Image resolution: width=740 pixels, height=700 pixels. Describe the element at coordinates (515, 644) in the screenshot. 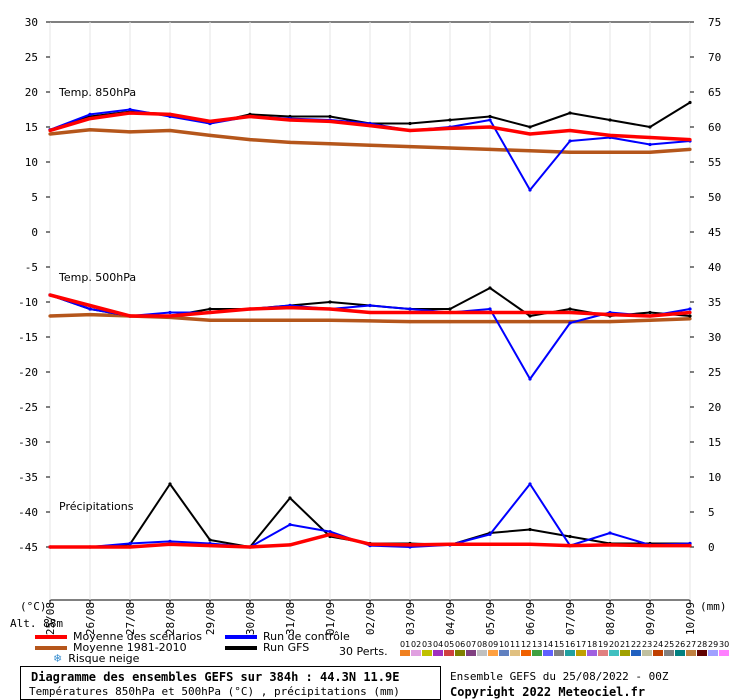

I see `pert-id: 11` at that location.